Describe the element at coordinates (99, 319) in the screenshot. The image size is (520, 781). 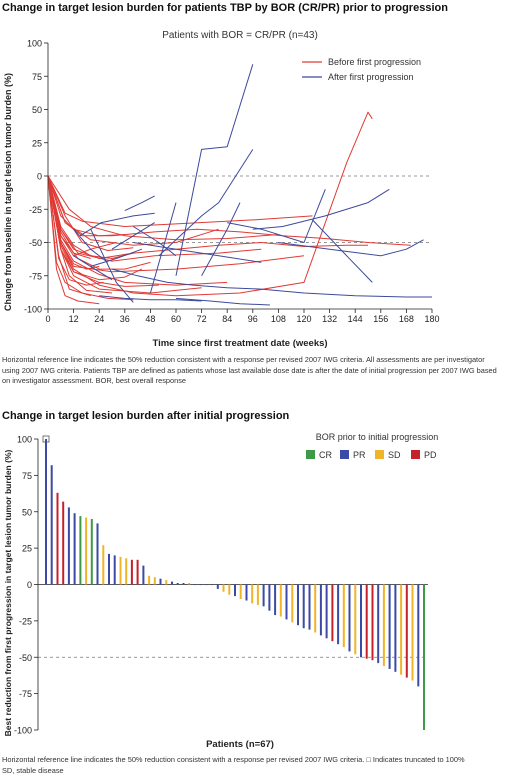
I see `x-tick-label: 24` at that location.